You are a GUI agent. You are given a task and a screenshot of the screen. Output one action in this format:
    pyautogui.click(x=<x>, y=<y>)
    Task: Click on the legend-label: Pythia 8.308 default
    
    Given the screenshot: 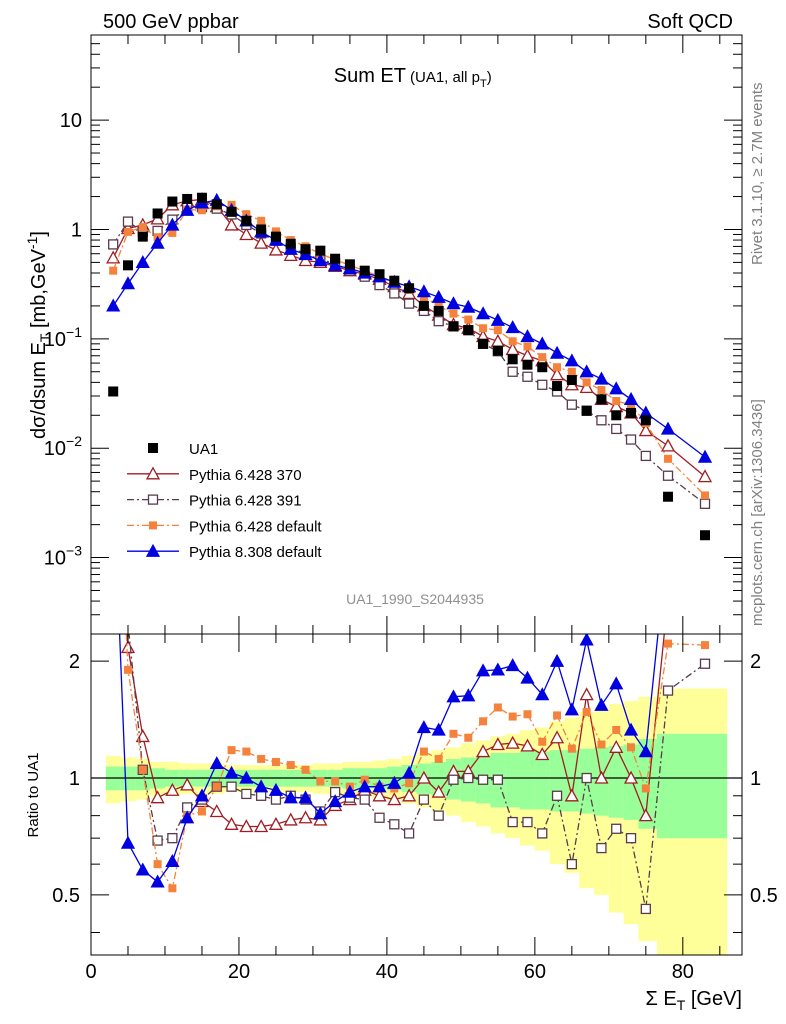 What is the action you would take?
    pyautogui.click(x=255, y=552)
    